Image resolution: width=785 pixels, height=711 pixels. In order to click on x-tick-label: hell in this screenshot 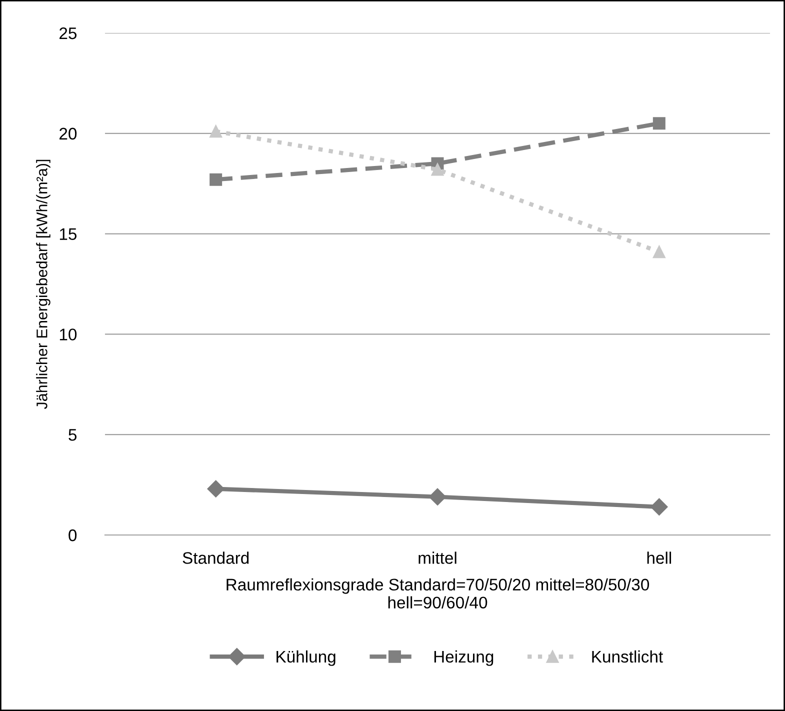, I will do `click(659, 558)`.